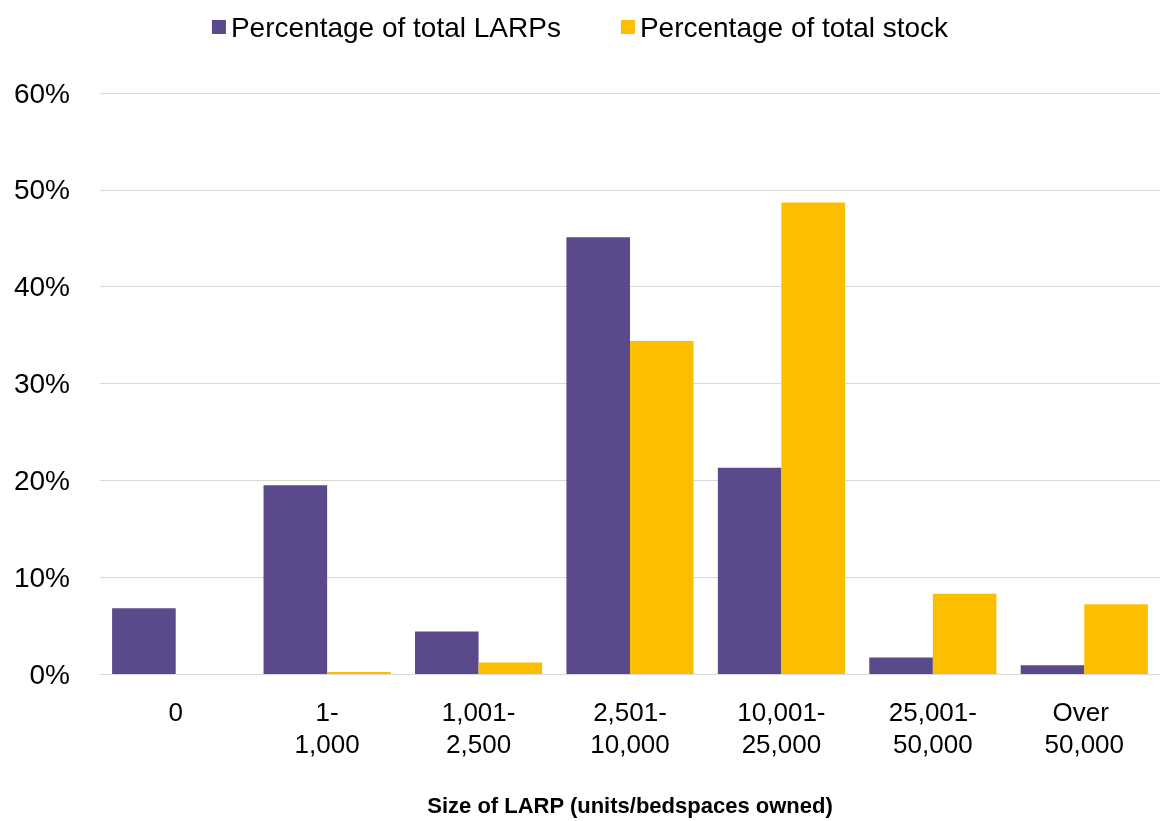 The image size is (1160, 821). Describe the element at coordinates (395, 27) in the screenshot. I see `legend-label: Percentage of total LARPs` at that location.